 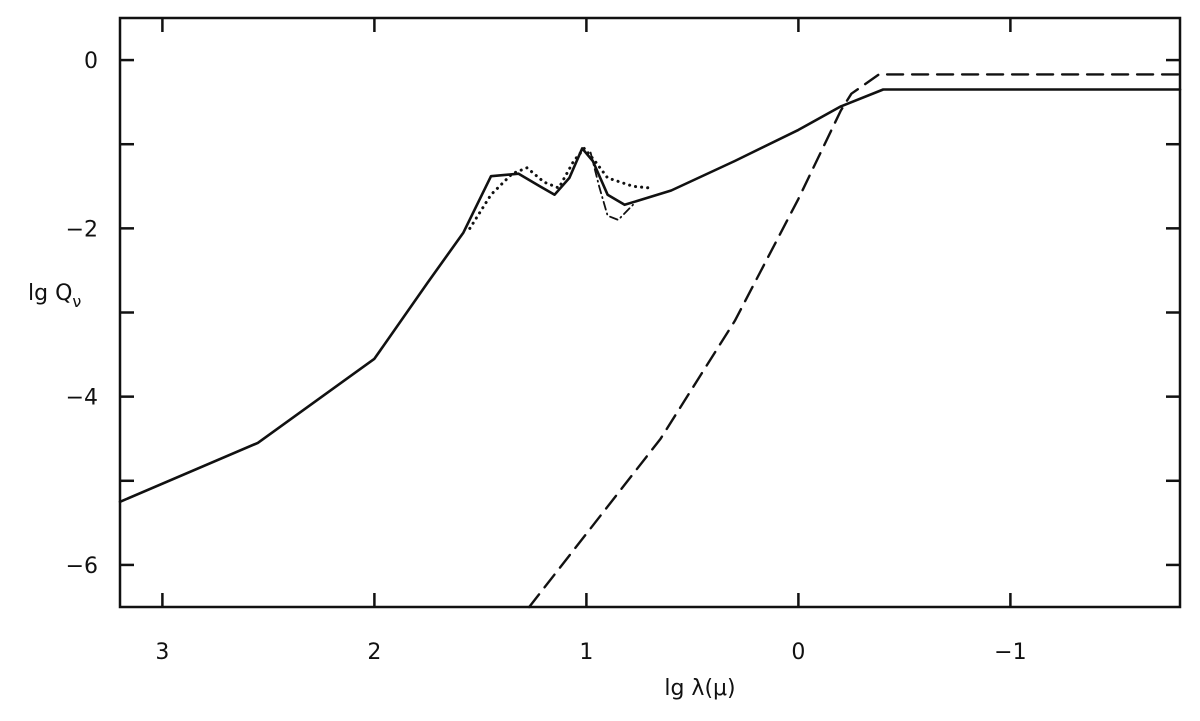 I want to click on y-tick-label: −4, so click(x=82, y=398).